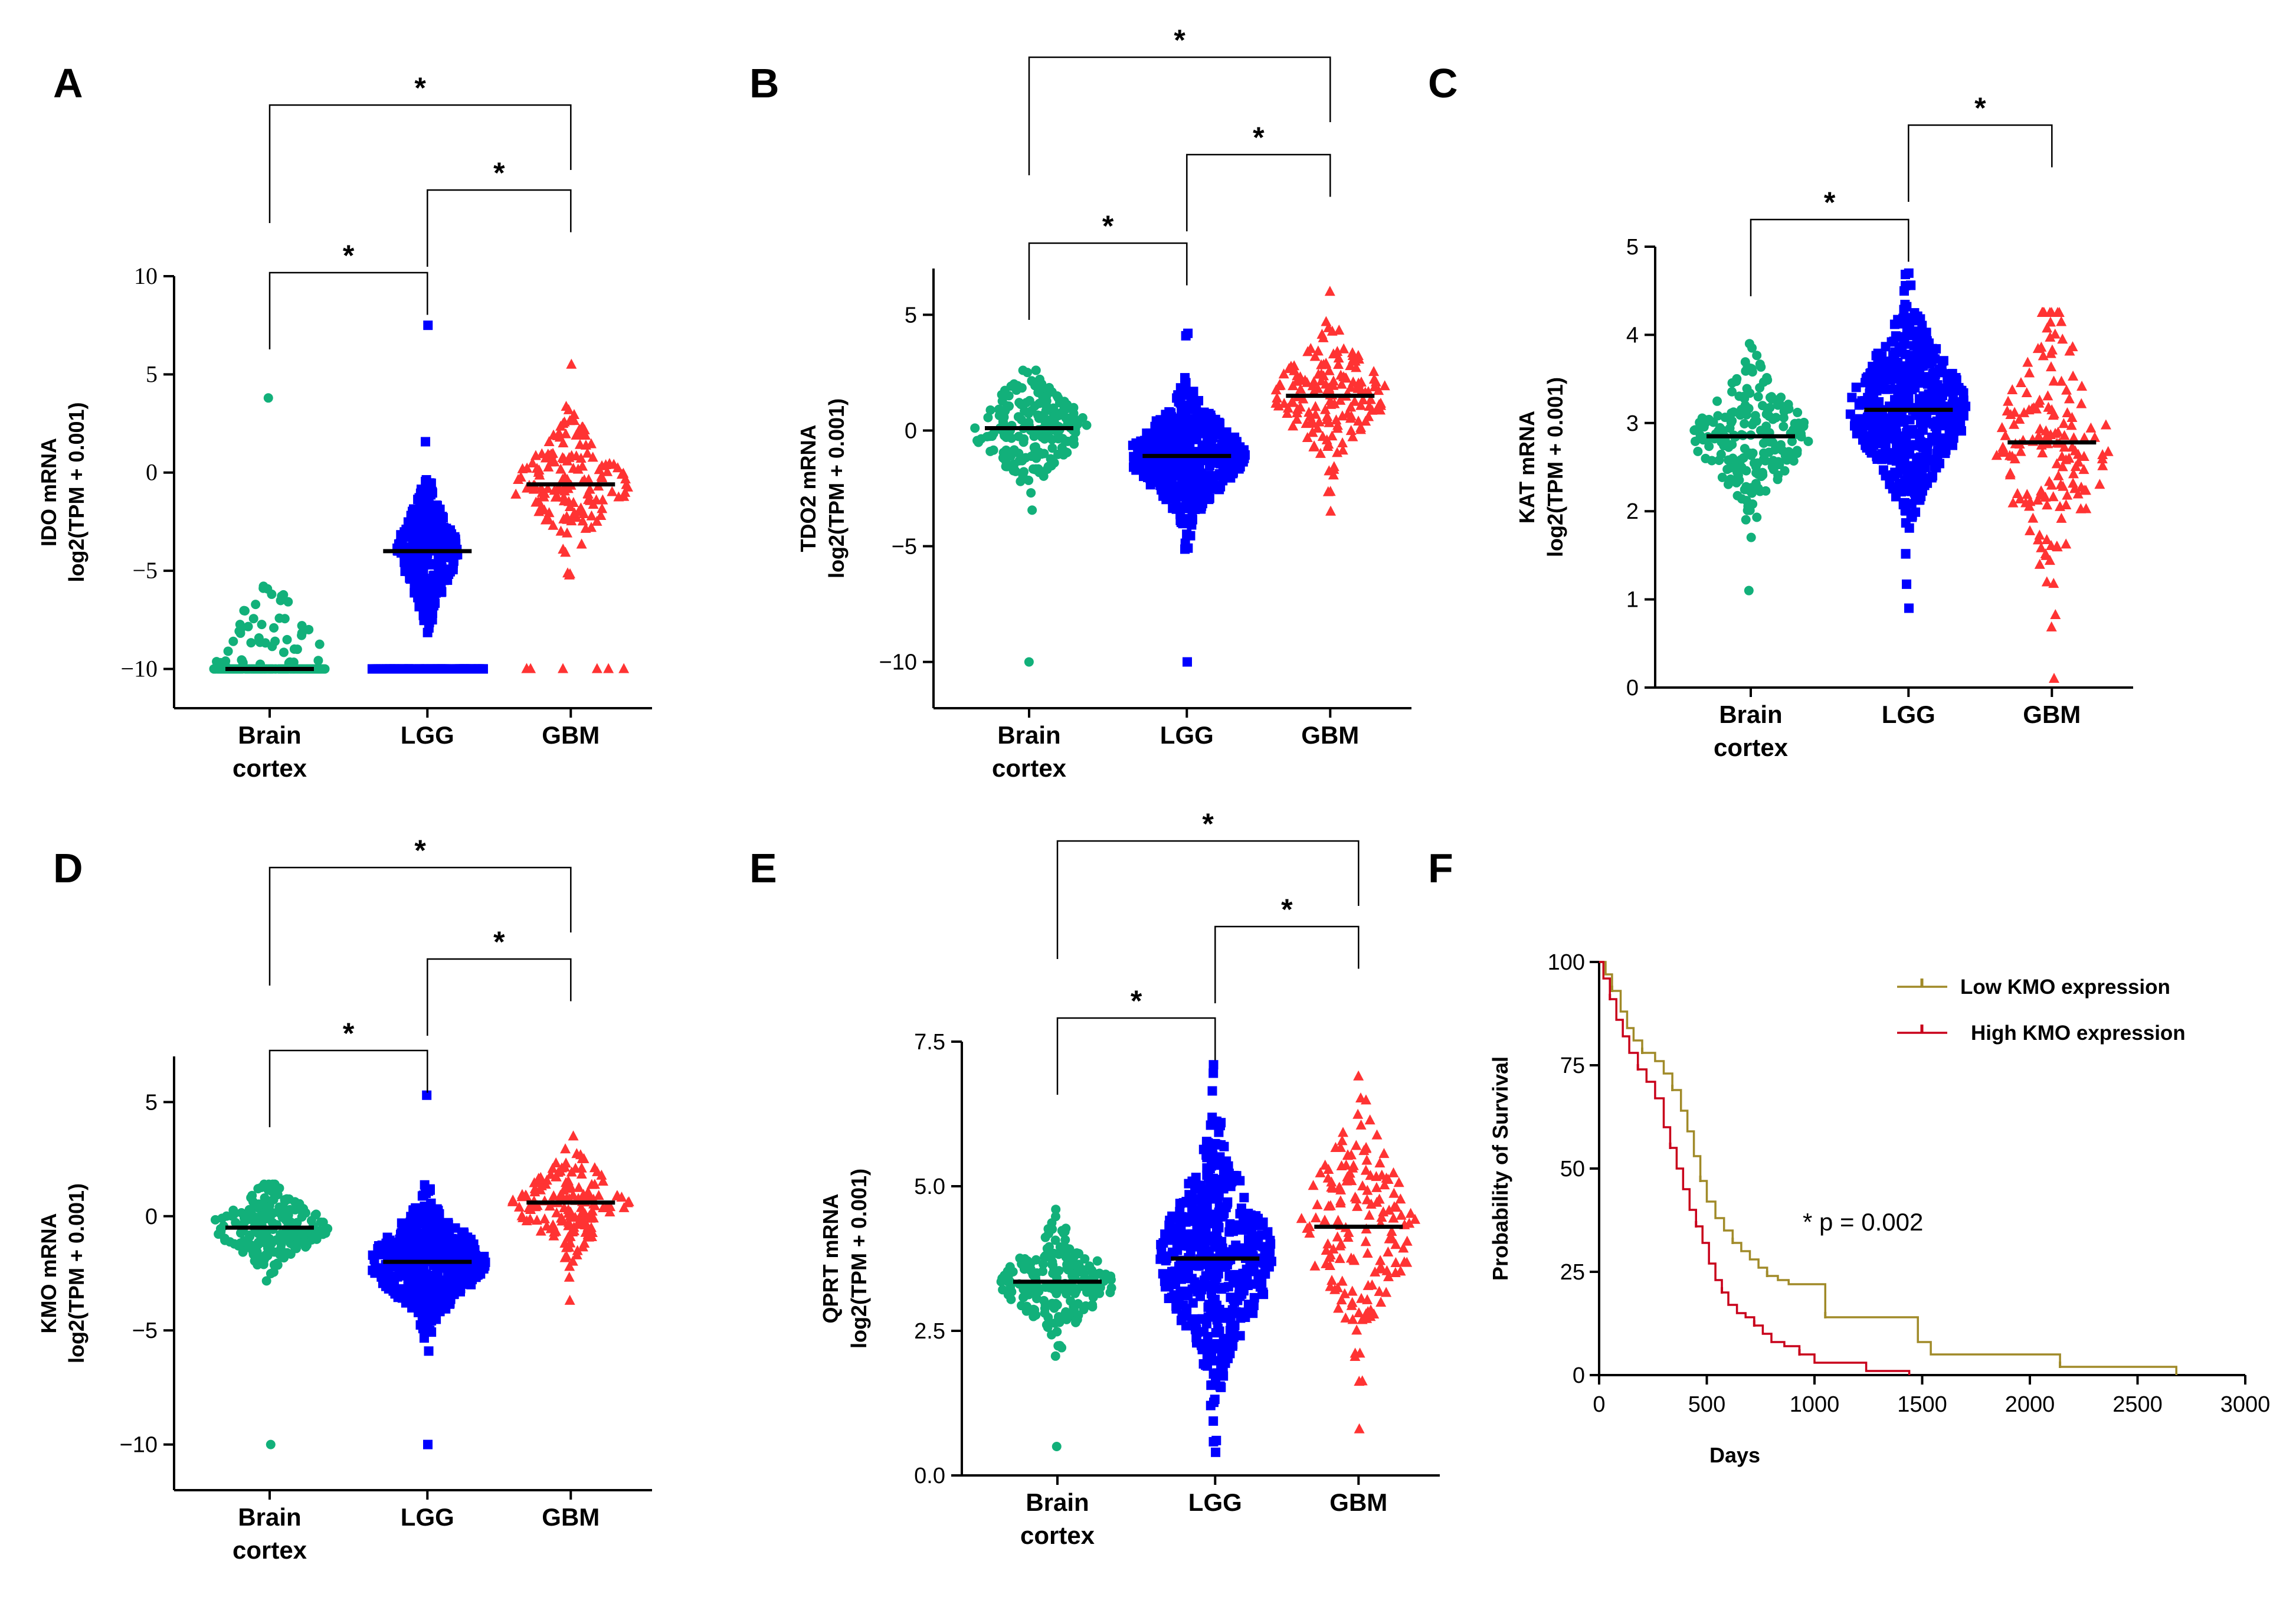  What do you see at coordinates (145, 1331) in the screenshot?
I see `y-tick-label: −5` at bounding box center [145, 1331].